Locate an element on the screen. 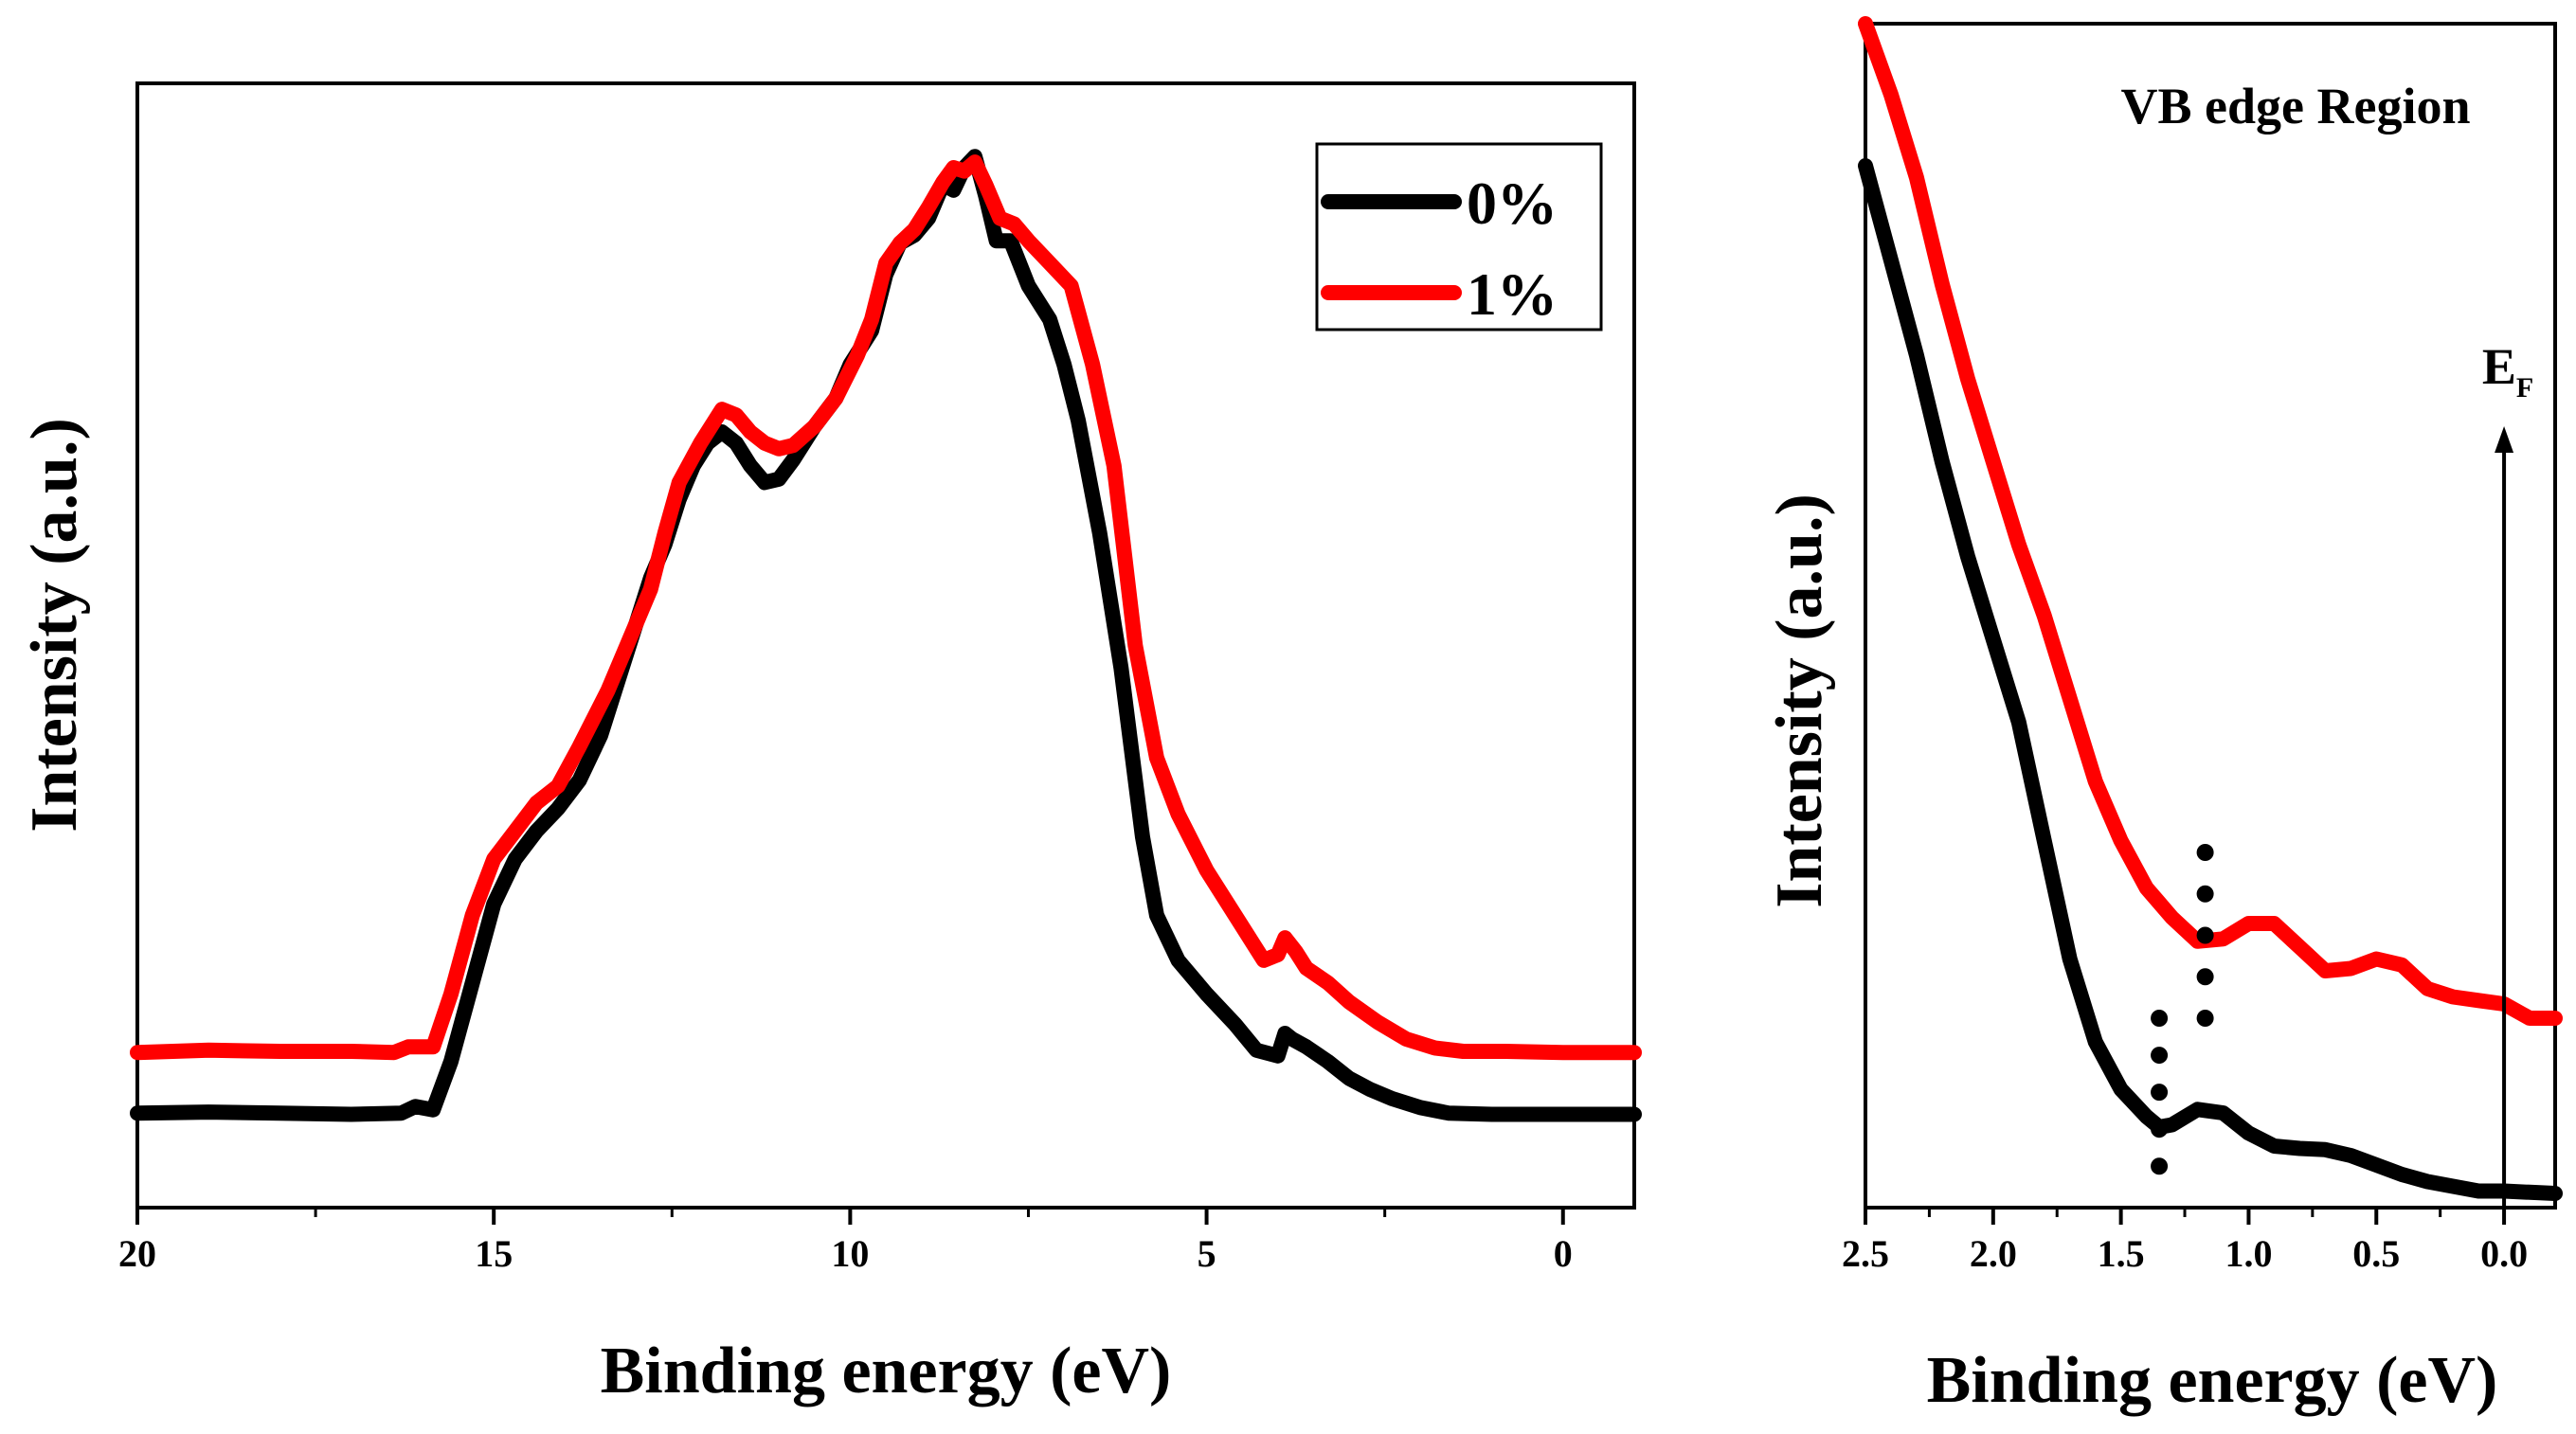 The height and width of the screenshot is (1434, 2576). dotted-markers is located at coordinates (2182, 1009).